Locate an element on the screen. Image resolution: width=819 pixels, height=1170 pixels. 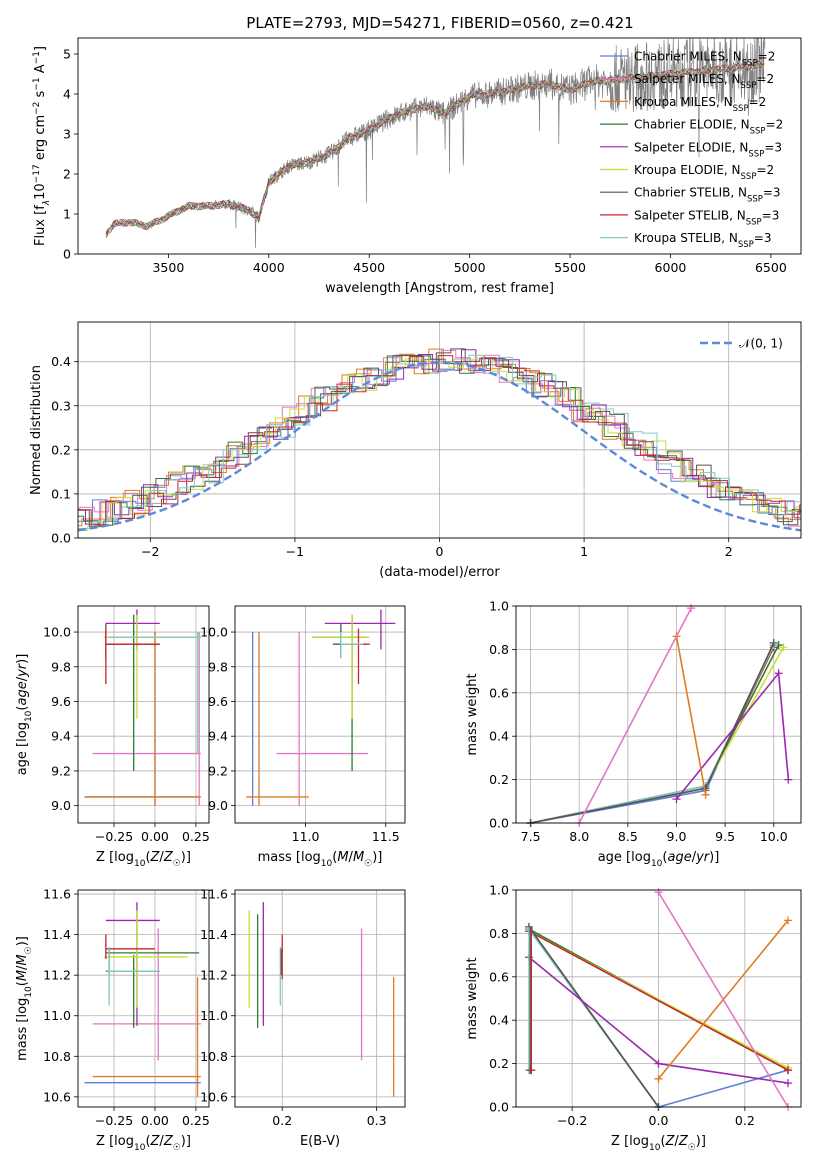
normal-distribution-curve is located at coordinates (439, 446).